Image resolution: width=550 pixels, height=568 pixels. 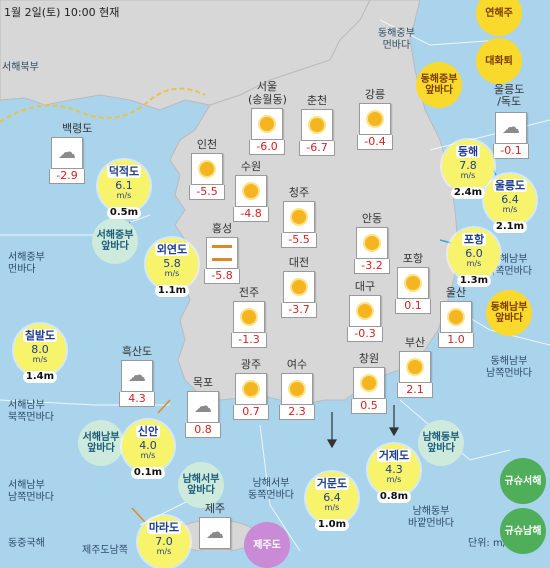 What do you see at coordinates (172, 291) in the screenshot?
I see `buoy-wave: 1.1m` at bounding box center [172, 291].